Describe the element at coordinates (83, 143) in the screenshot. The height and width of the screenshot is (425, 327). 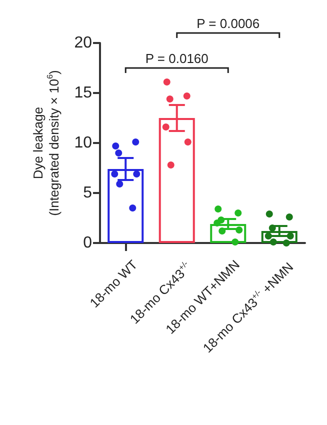
I see `y-tick-label: 10` at that location.